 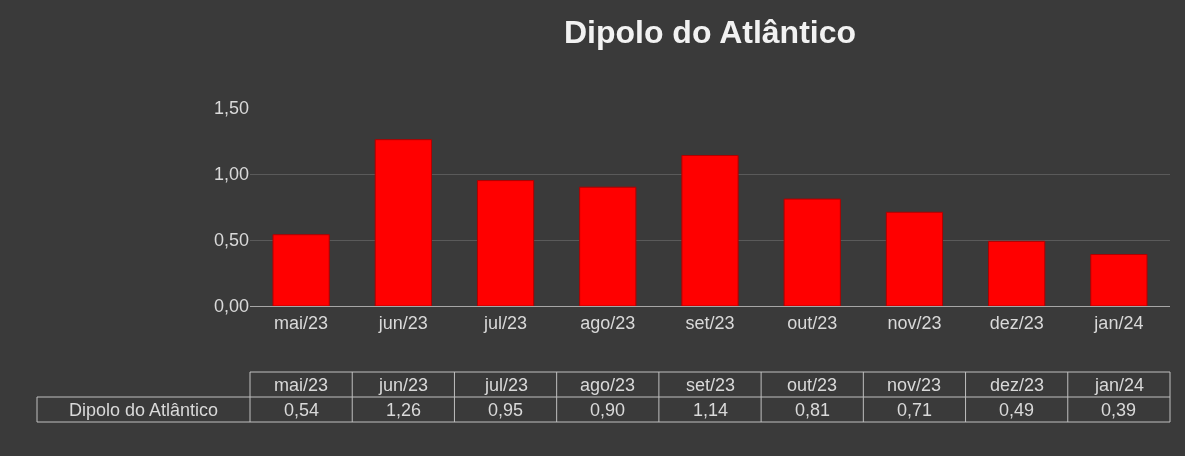 I want to click on x-tick-label: jan/24, so click(x=1118, y=322).